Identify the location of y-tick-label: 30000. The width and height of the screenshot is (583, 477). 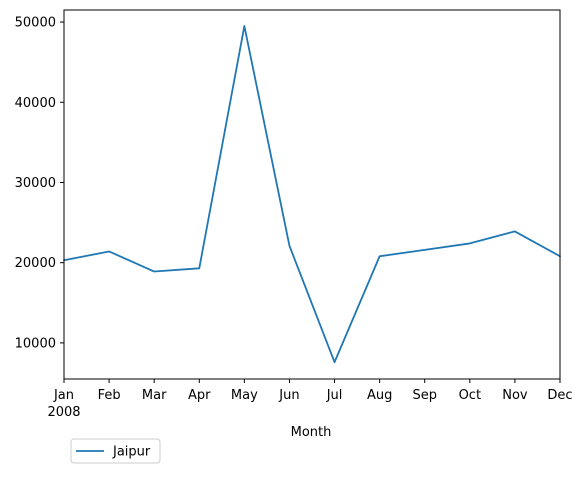
(35, 183).